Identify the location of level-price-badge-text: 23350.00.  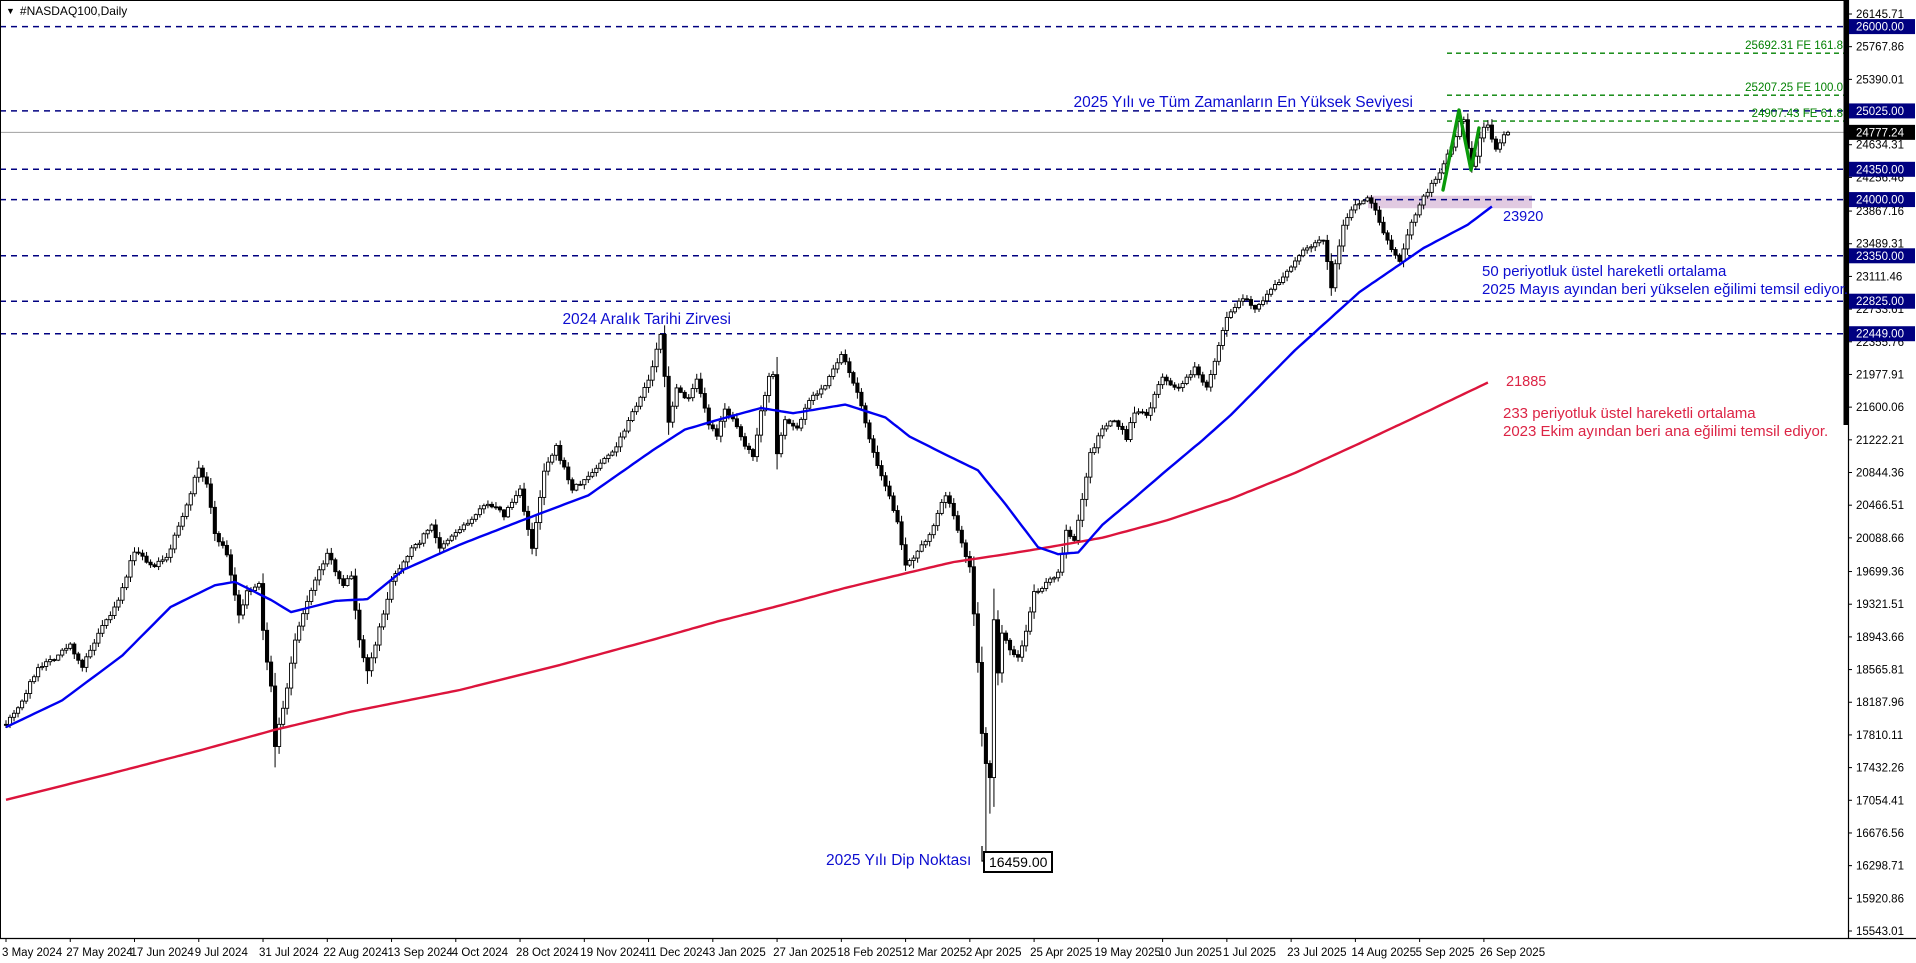
(1880, 257).